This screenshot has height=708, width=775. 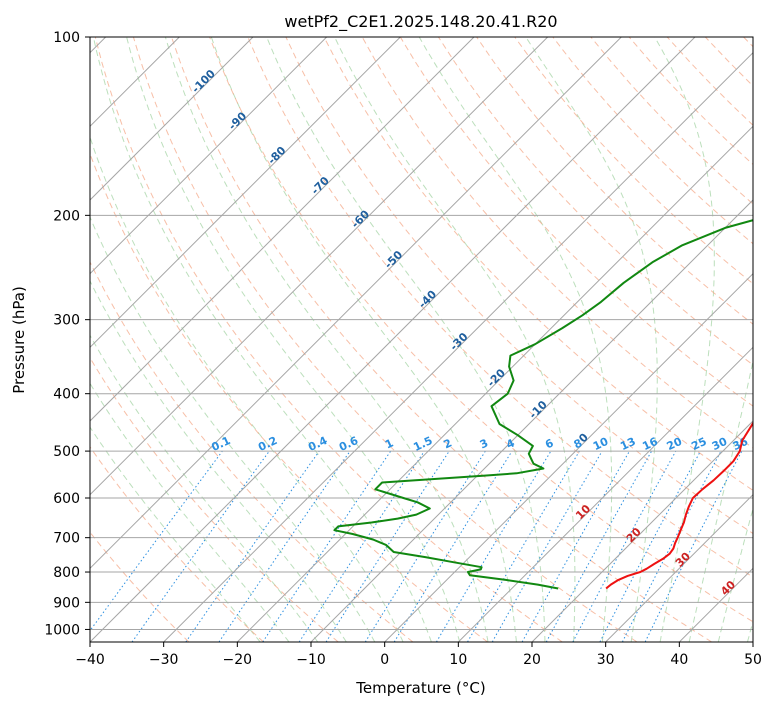 I want to click on y-tick-label: 500, so click(x=66, y=452).